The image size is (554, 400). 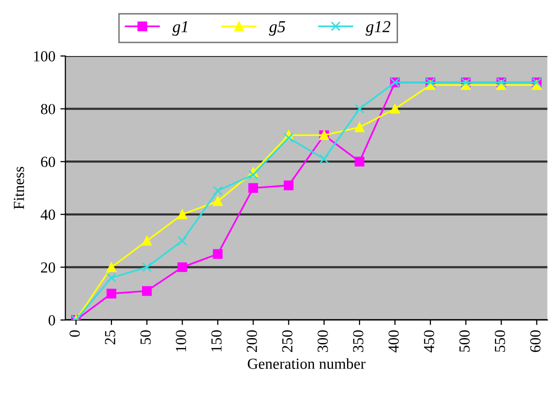 I want to click on x-tick-label: 0, so click(x=75, y=333).